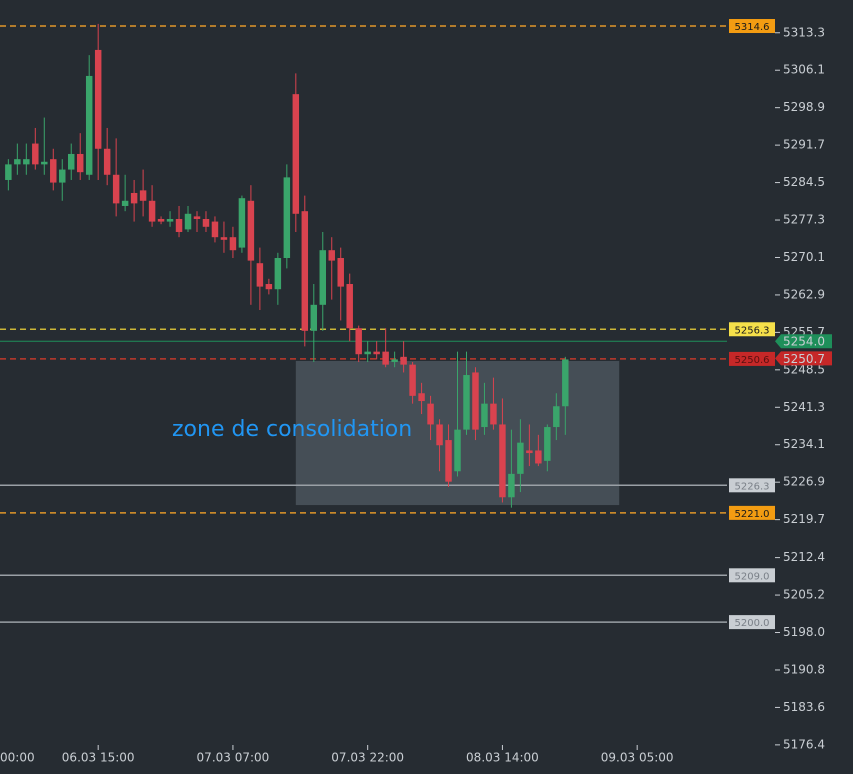 This screenshot has width=853, height=774. What do you see at coordinates (804, 407) in the screenshot?
I see `y-tick-label: 5241.3` at bounding box center [804, 407].